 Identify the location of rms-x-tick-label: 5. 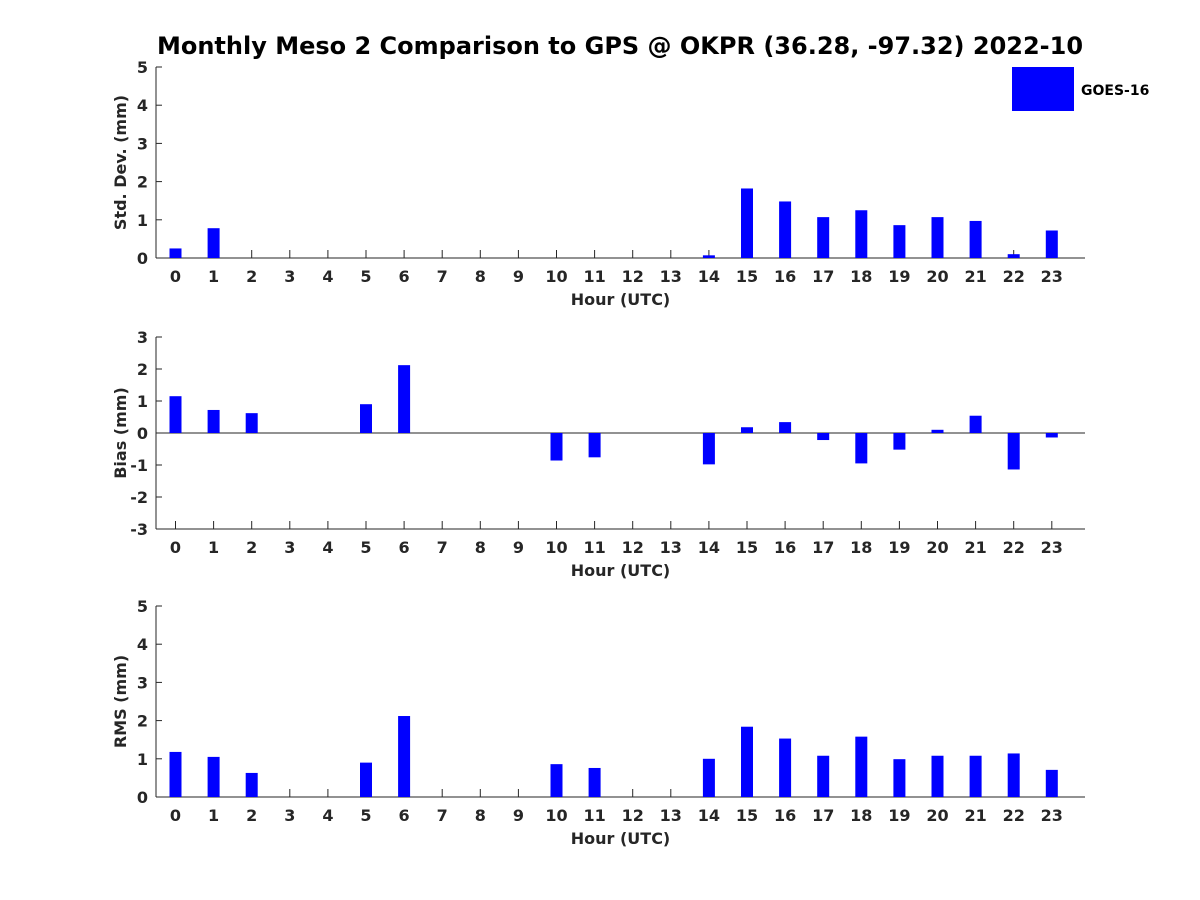
(365, 815).